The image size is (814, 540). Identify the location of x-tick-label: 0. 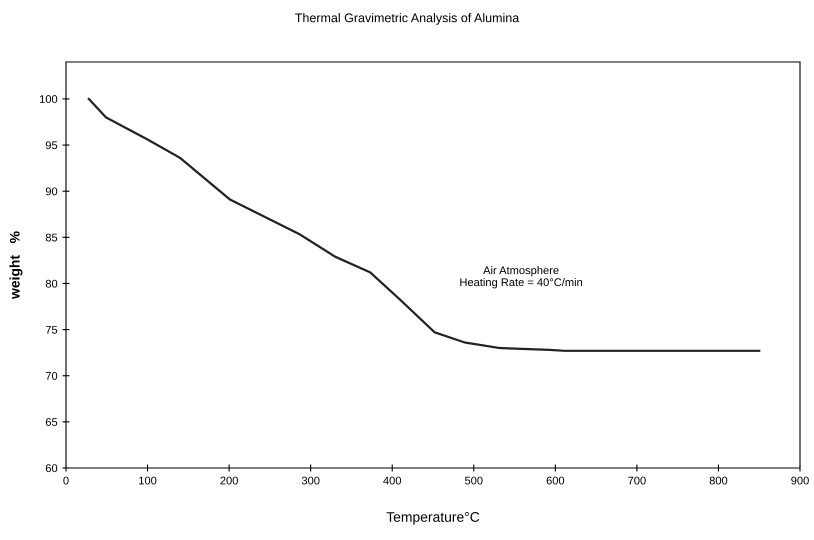
(66, 480).